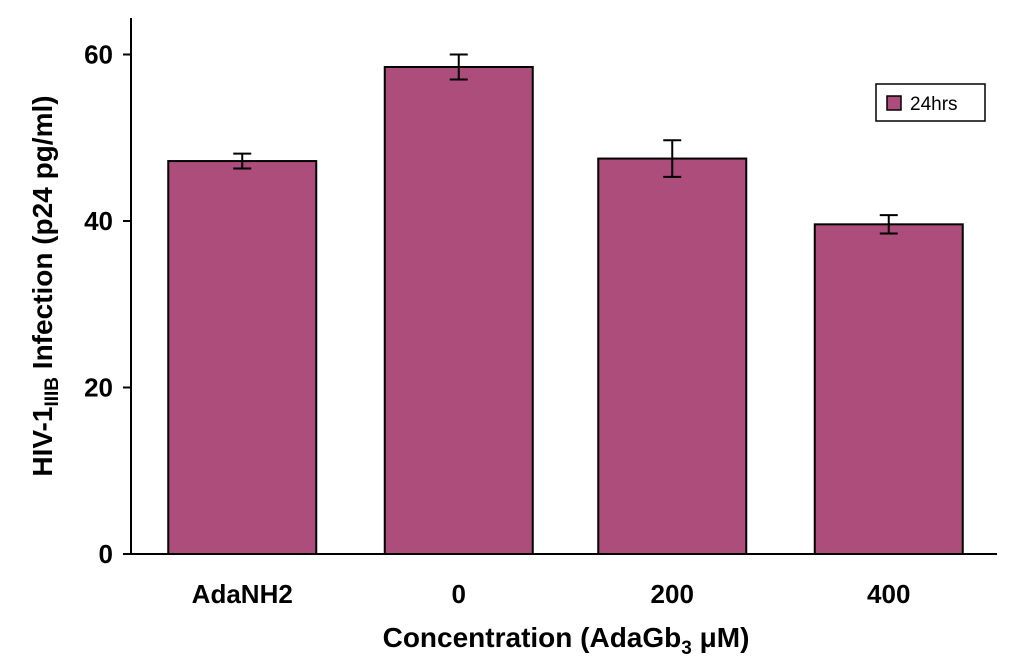 The width and height of the screenshot is (1011, 662). What do you see at coordinates (686, 648) in the screenshot?
I see `x-axis-title-subscript: 3` at bounding box center [686, 648].